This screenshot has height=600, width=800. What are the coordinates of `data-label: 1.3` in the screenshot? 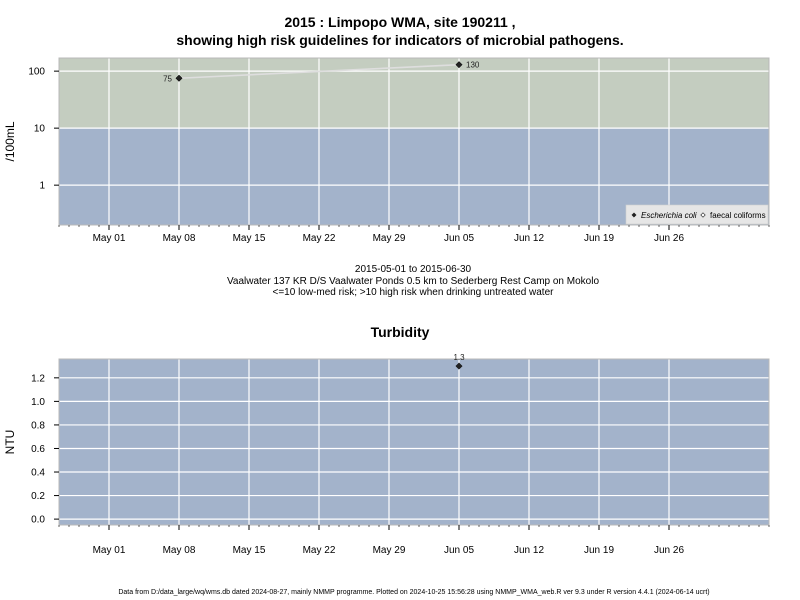 It's located at (459, 357).